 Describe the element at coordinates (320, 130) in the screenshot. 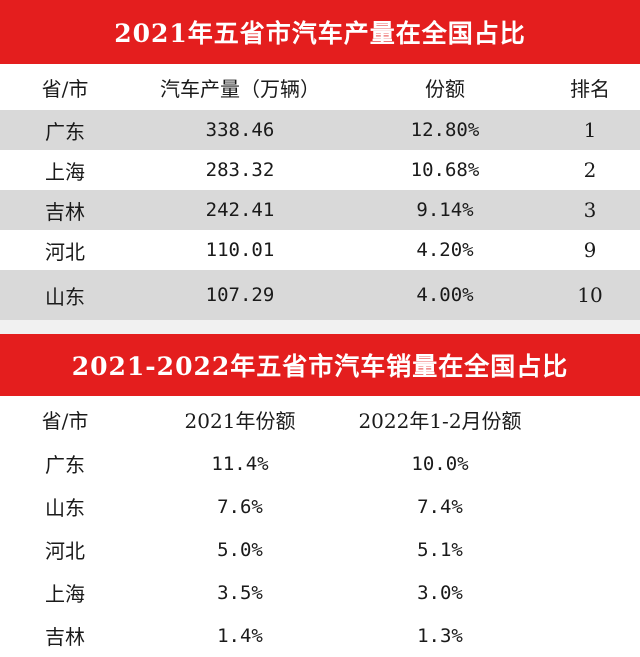

I see `table-row: 广东 338.46 12.80% 1` at that location.